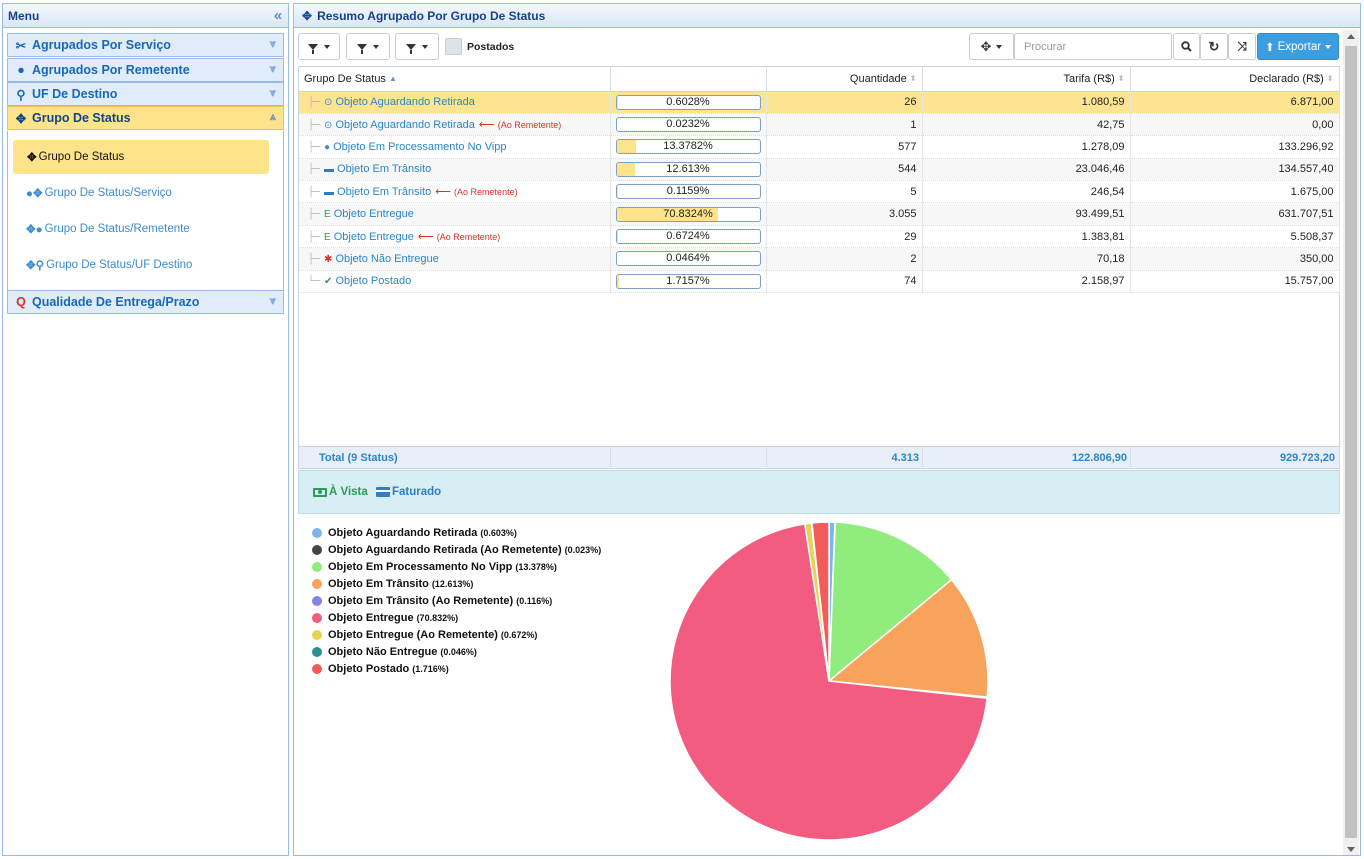 The width and height of the screenshot is (1364, 859). Describe the element at coordinates (387, 258) in the screenshot. I see `status-link: Objeto Não Entregue` at that location.